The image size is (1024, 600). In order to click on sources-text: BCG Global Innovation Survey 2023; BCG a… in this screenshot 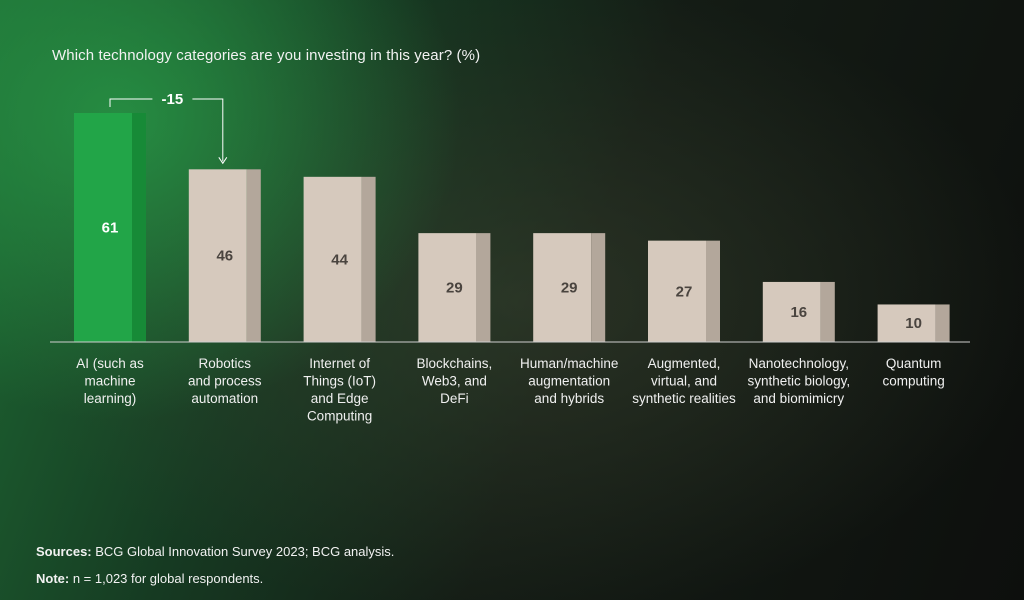, I will do `click(243, 551)`.